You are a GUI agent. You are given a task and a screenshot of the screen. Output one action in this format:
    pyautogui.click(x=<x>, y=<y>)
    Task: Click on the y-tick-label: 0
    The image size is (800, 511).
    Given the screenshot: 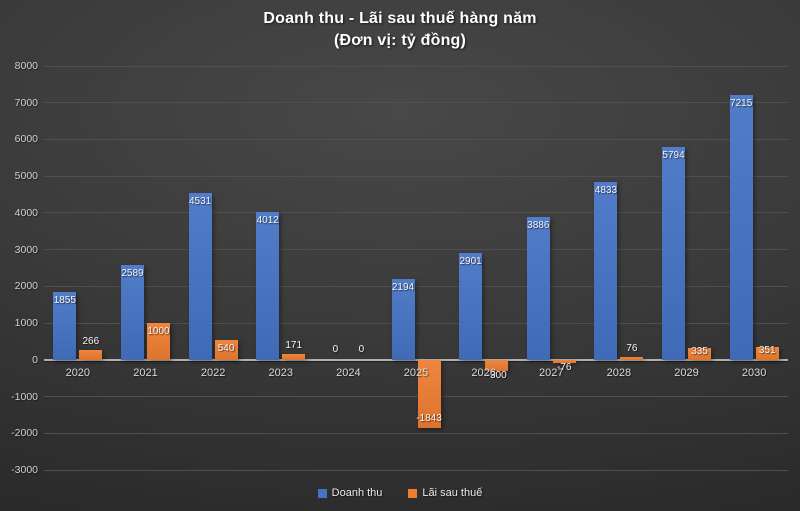 What is the action you would take?
    pyautogui.click(x=35, y=359)
    